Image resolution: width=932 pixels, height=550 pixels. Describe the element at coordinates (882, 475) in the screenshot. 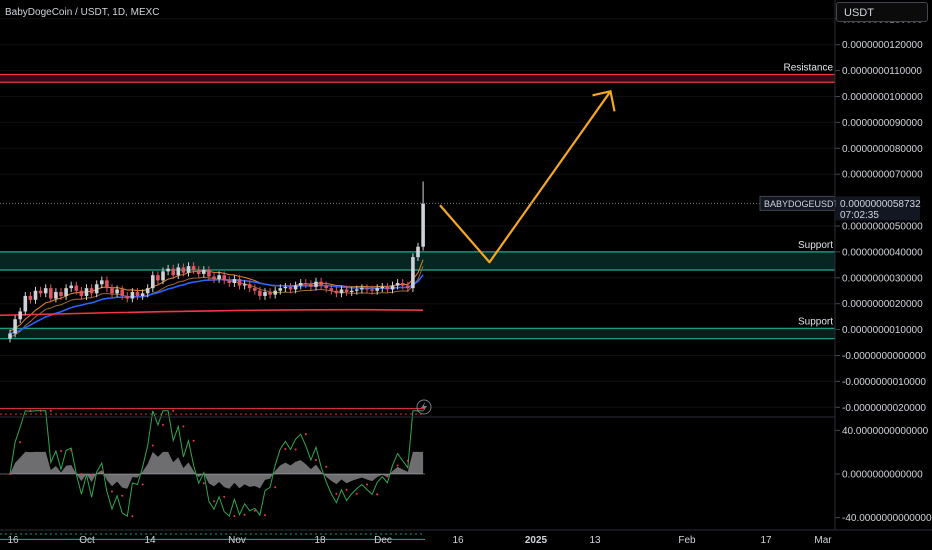

I see `osc-tick-label: 0.0000000000000` at that location.